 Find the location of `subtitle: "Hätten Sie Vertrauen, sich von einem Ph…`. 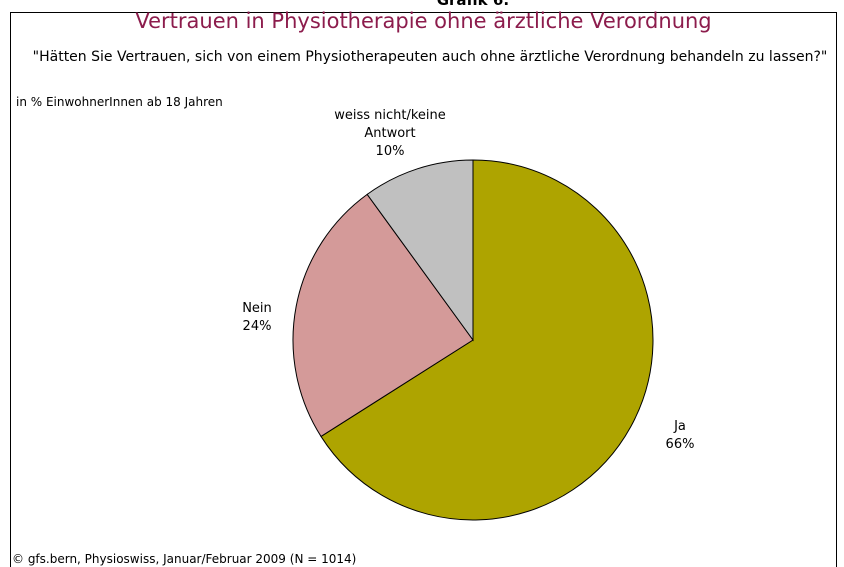

subtitle: "Hätten Sie Vertrauen, sich von einem Ph… is located at coordinates (430, 57).